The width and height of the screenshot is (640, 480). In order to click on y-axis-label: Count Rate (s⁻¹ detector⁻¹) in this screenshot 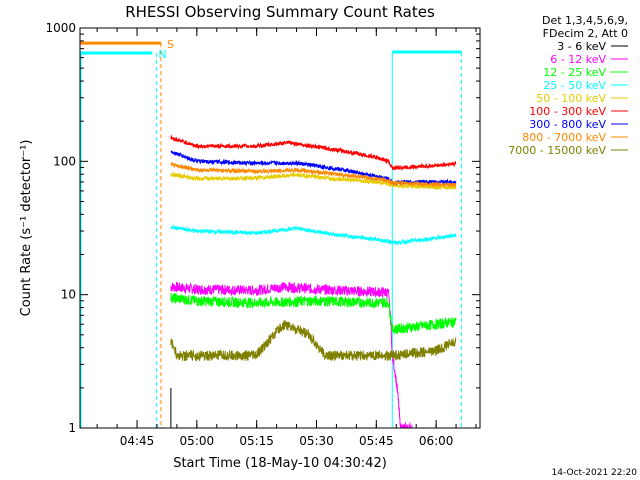, I will do `click(26, 228)`.